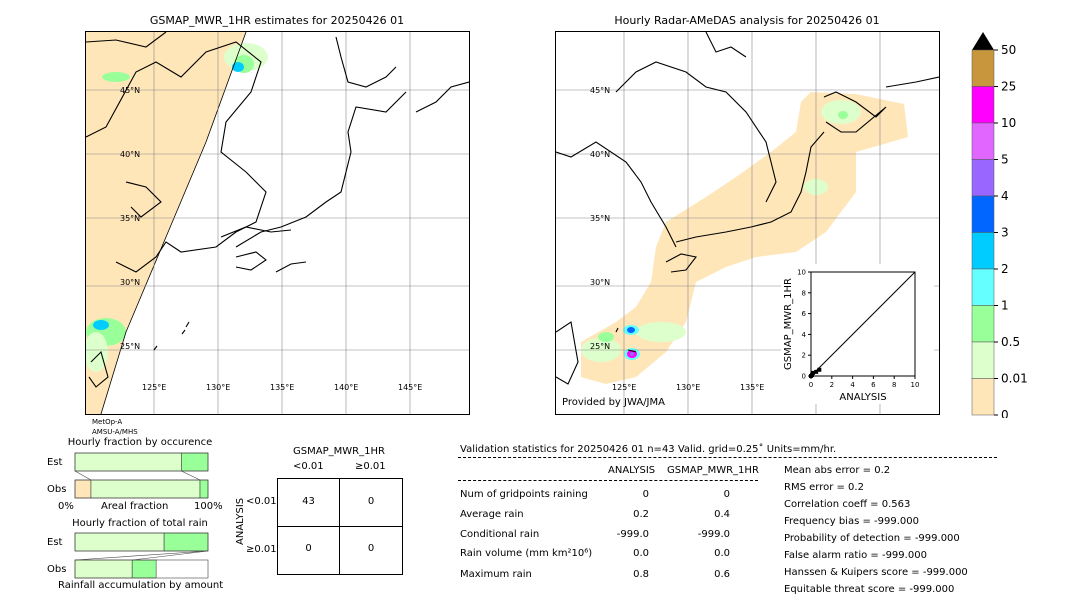 The height and width of the screenshot is (612, 1080). What do you see at coordinates (135, 506) in the screenshot?
I see `occ-xlabel: Areal fraction` at bounding box center [135, 506].